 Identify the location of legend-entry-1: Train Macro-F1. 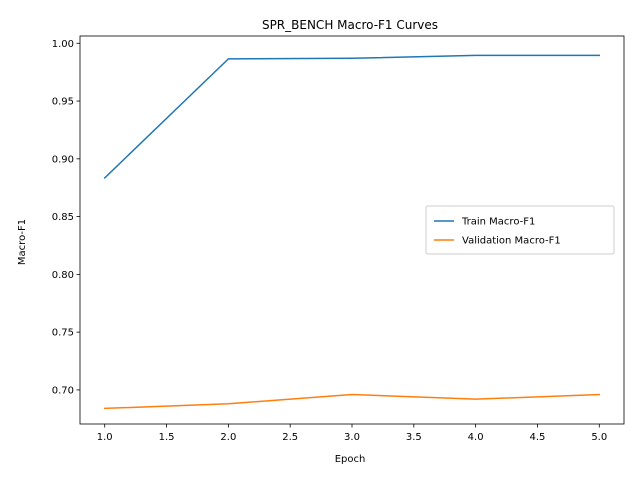
(498, 222).